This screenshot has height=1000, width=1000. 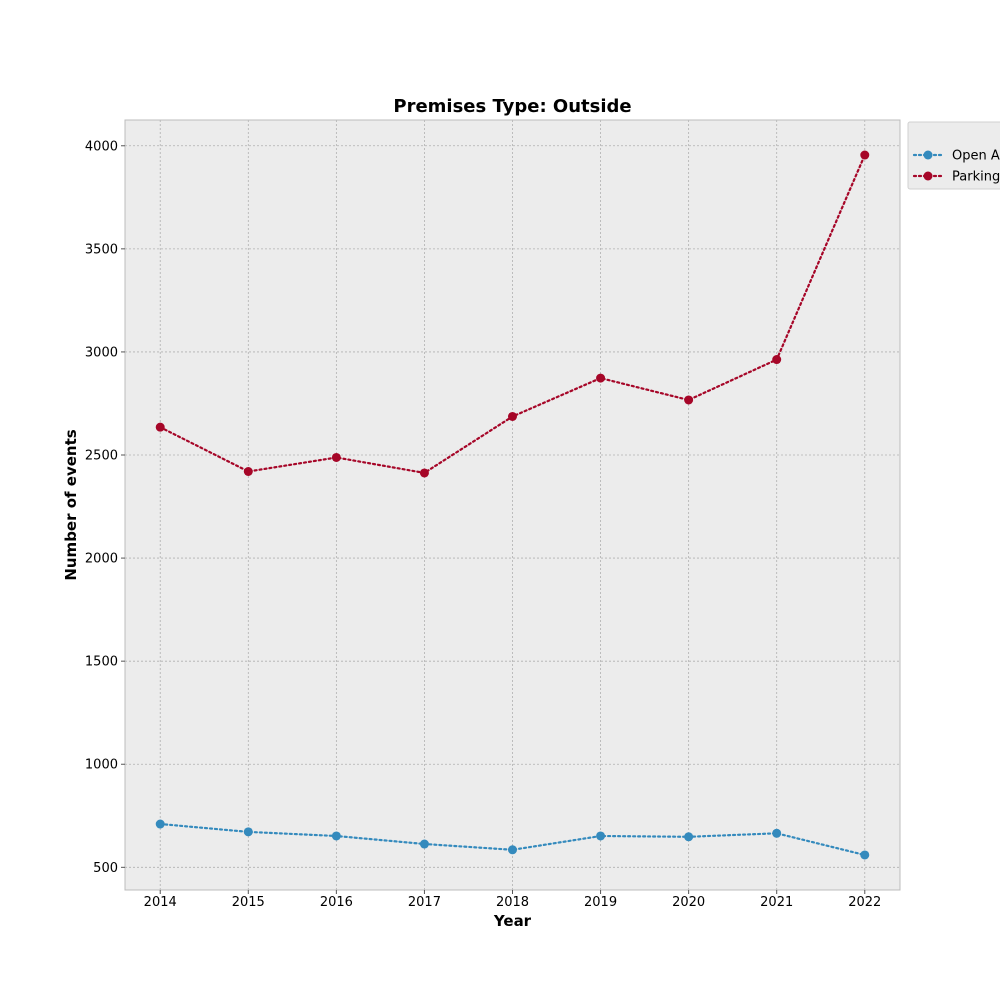 What do you see at coordinates (101, 559) in the screenshot?
I see `y-tick-label: 2000` at bounding box center [101, 559].